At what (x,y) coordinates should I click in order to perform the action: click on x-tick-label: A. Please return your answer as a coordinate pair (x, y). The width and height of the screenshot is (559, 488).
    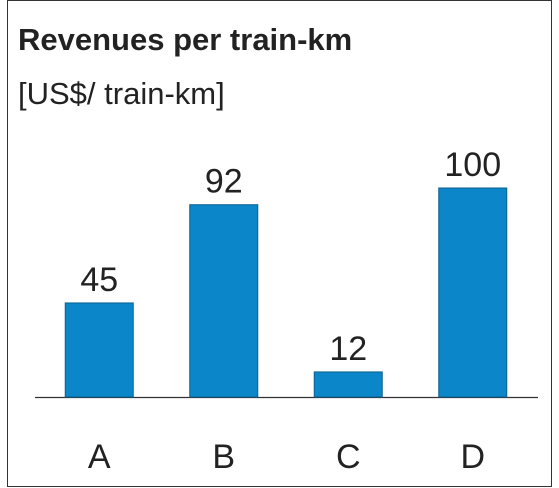
    Looking at the image, I should click on (99, 457).